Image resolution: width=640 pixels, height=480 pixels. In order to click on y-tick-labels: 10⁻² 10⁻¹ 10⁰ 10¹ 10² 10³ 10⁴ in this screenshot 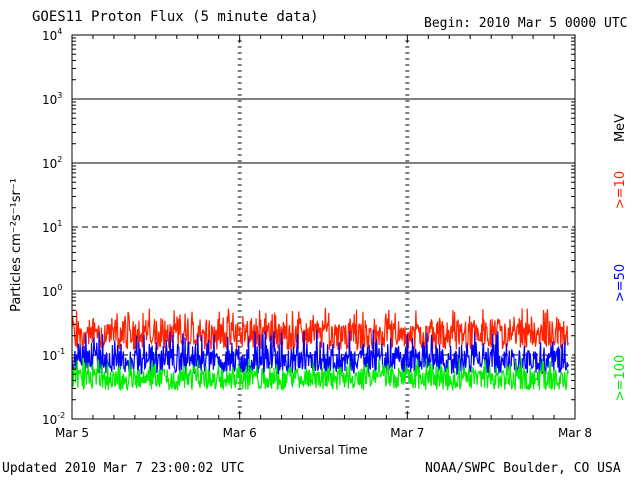, I will do `click(53, 227)`.